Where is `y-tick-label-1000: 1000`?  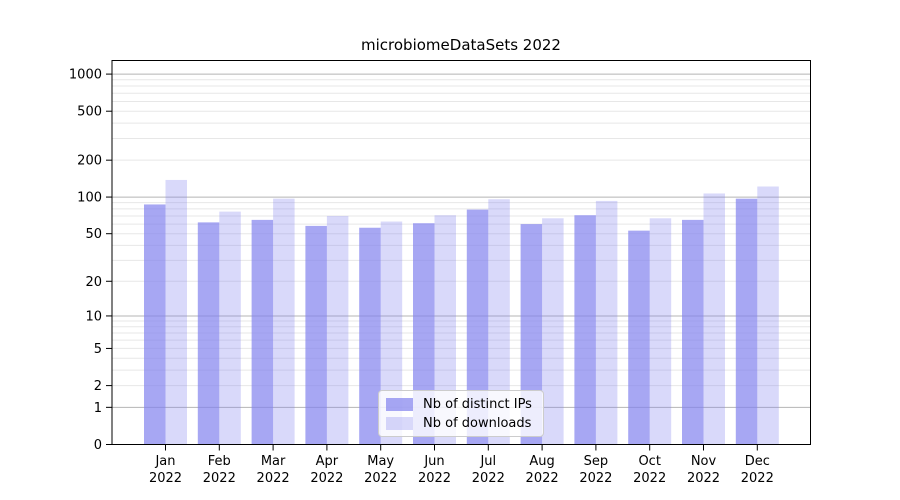 y-tick-label-1000: 1000 is located at coordinates (85, 75).